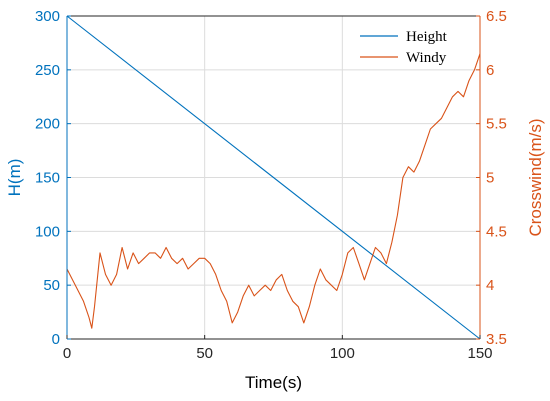 This screenshot has height=401, width=550. What do you see at coordinates (273, 382) in the screenshot?
I see `x-axis-label: Time(s)` at bounding box center [273, 382].